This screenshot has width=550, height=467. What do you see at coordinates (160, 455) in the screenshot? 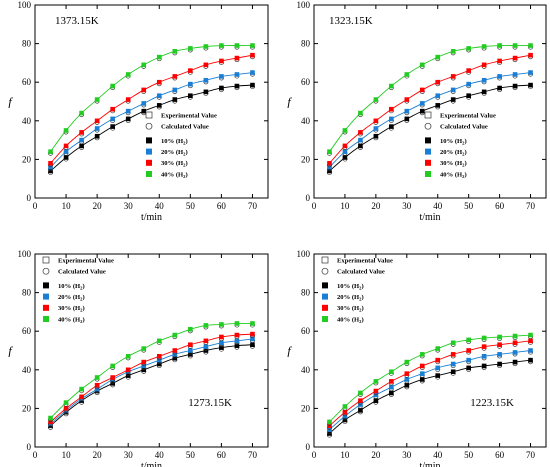
I see `x-tick-label: 40` at bounding box center [160, 455].